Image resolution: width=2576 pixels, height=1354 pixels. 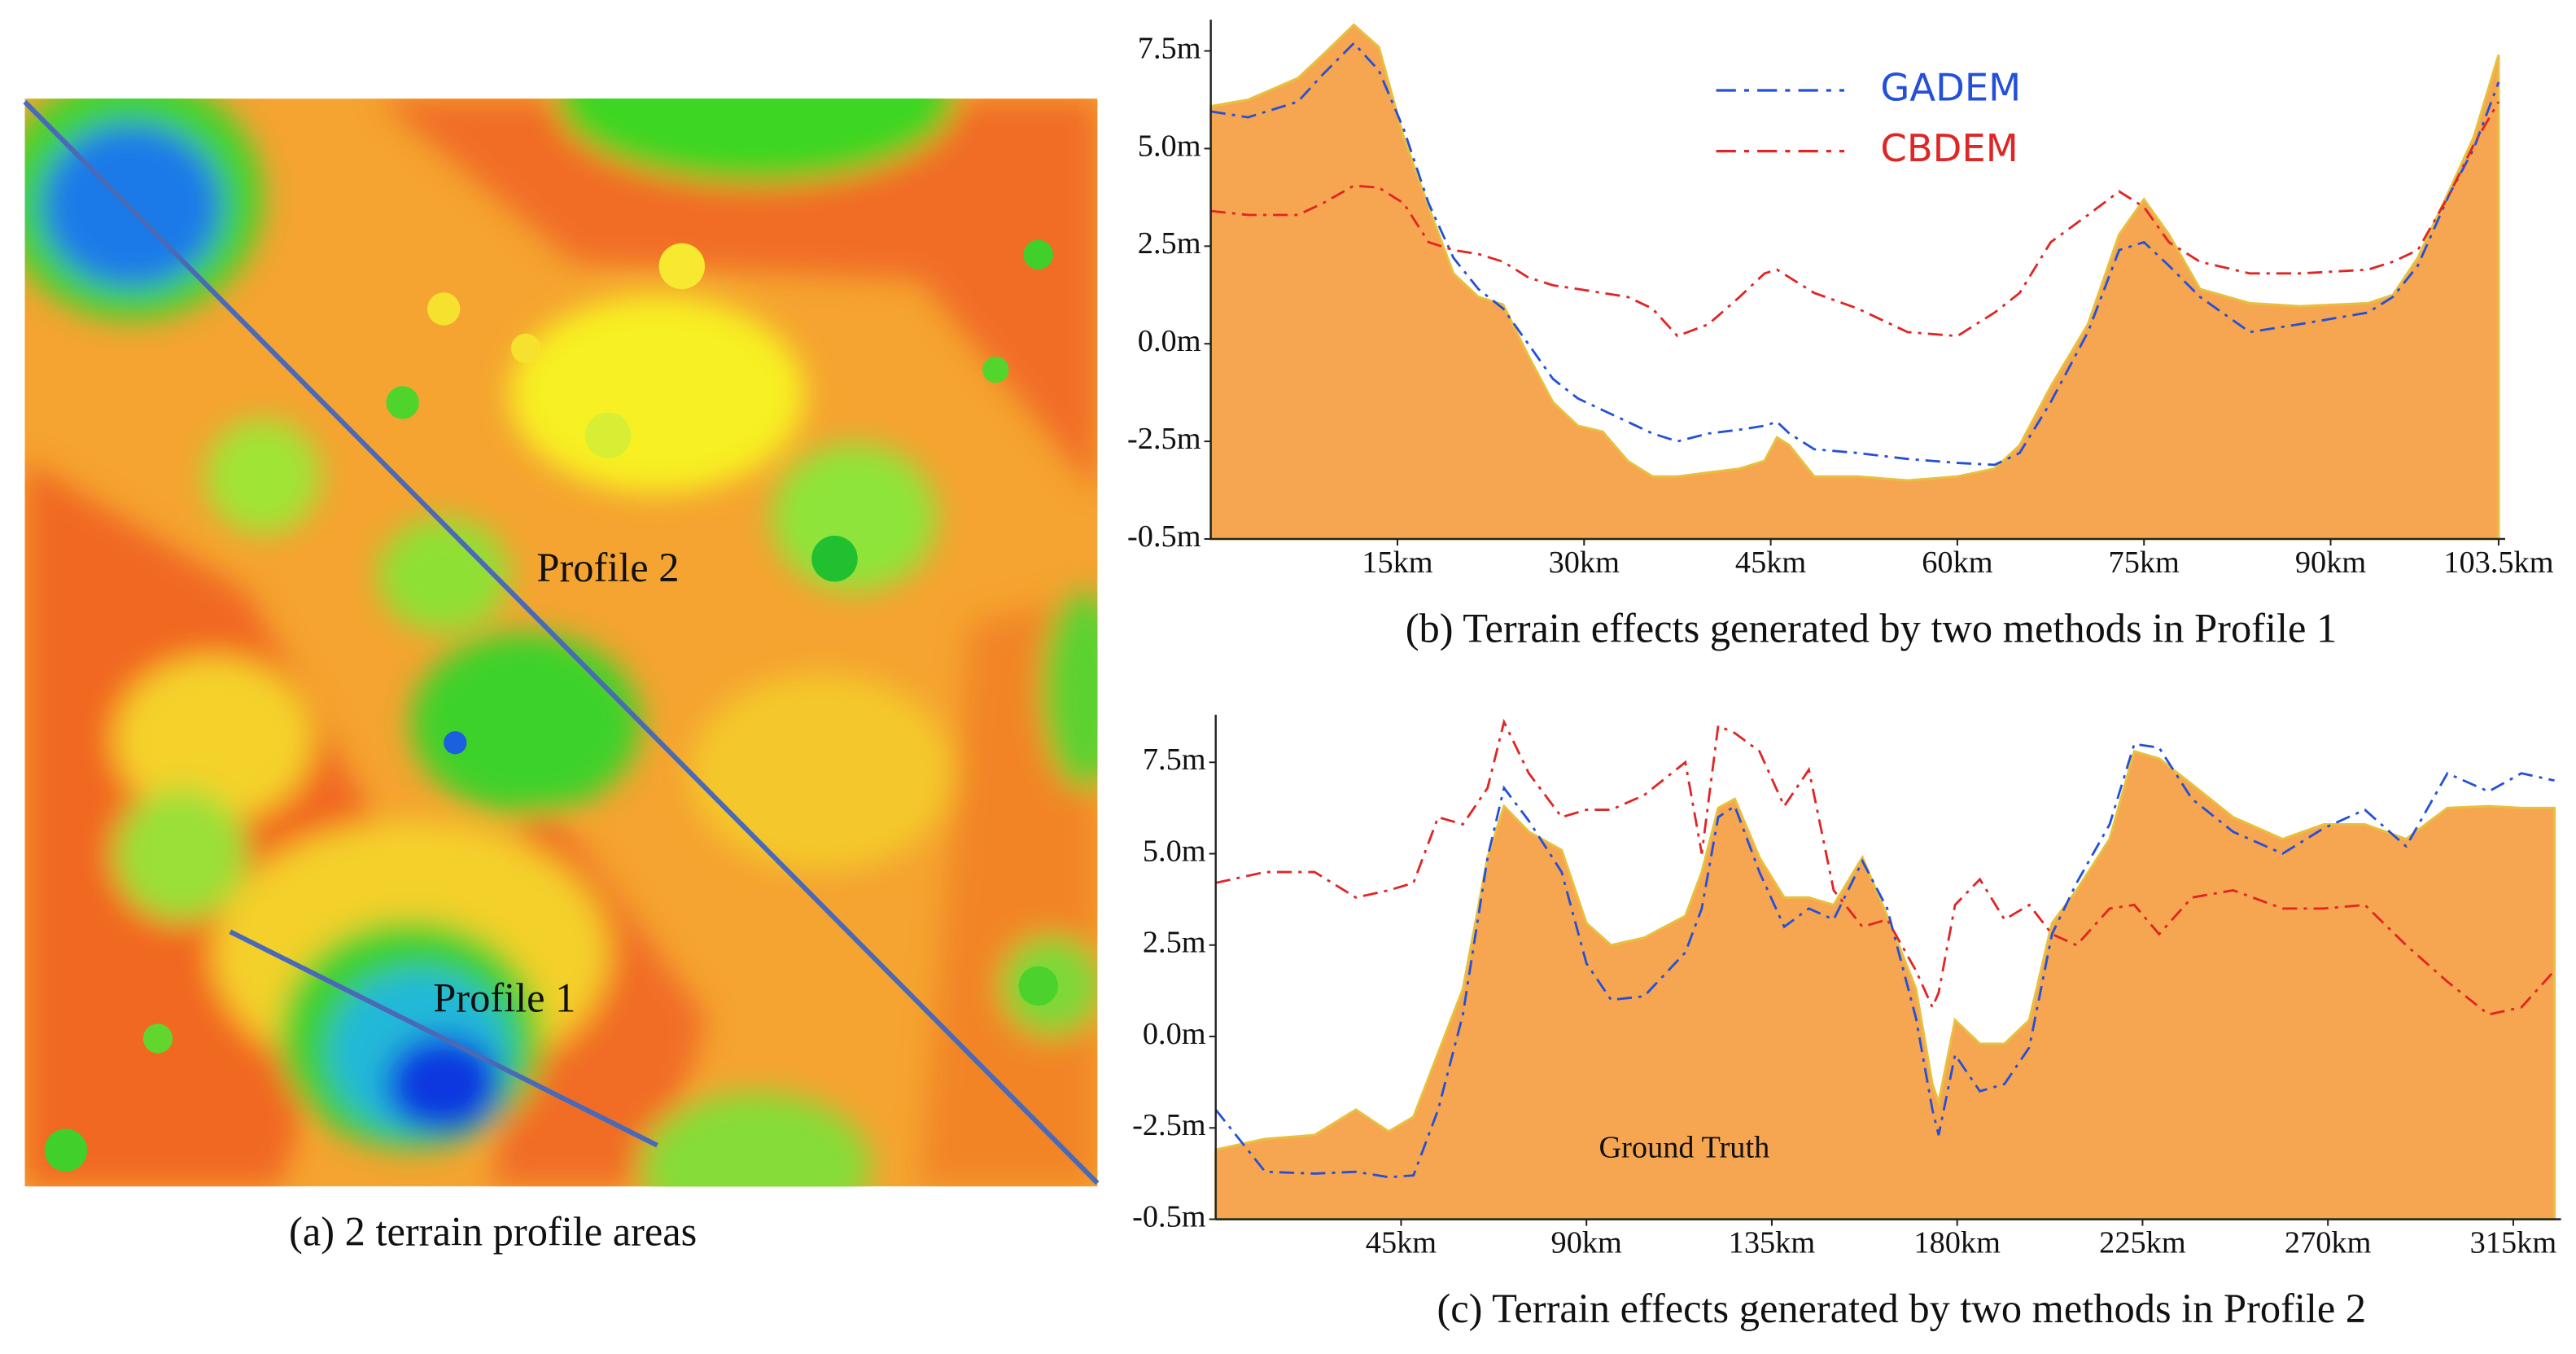 I want to click on x-tick-label: 270km, so click(x=2328, y=1243).